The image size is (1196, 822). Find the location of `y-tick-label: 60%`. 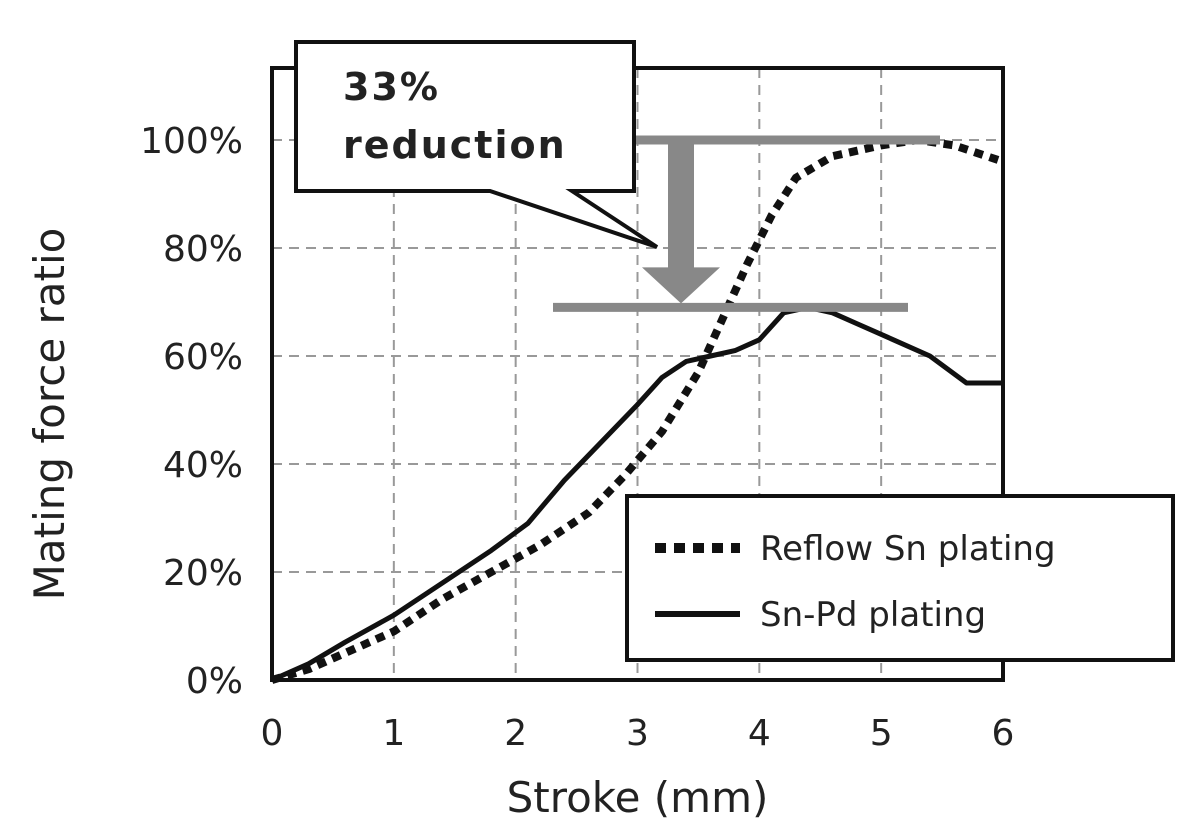

y-tick-label: 60% is located at coordinates (203, 357).